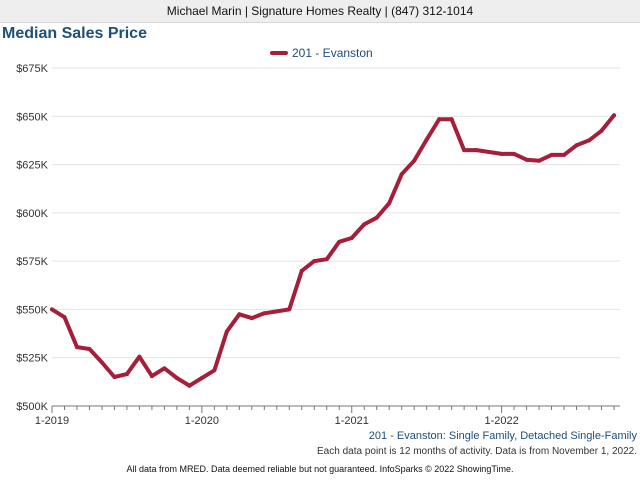 Image resolution: width=640 pixels, height=480 pixels. Describe the element at coordinates (32, 310) in the screenshot. I see `y-tick-label: $550K` at that location.